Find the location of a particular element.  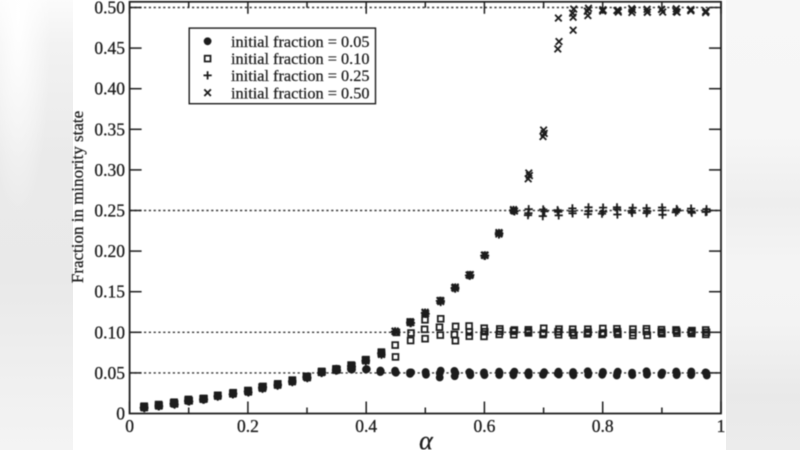

svg-text: 0.10 is located at coordinates (109, 332).